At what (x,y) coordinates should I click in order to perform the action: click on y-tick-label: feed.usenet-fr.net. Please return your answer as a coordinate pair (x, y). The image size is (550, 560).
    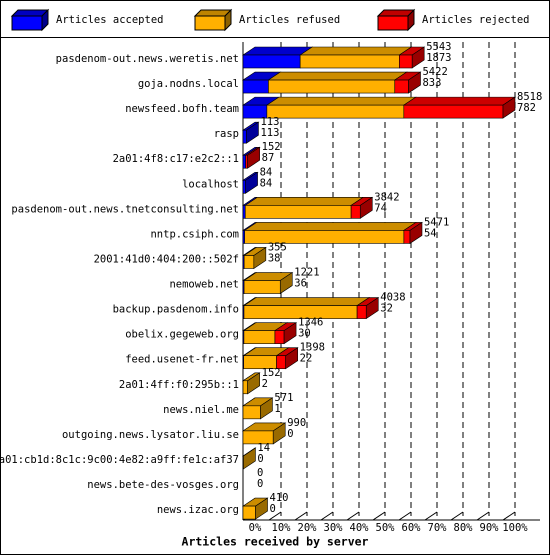
    Looking at the image, I should click on (182, 360).